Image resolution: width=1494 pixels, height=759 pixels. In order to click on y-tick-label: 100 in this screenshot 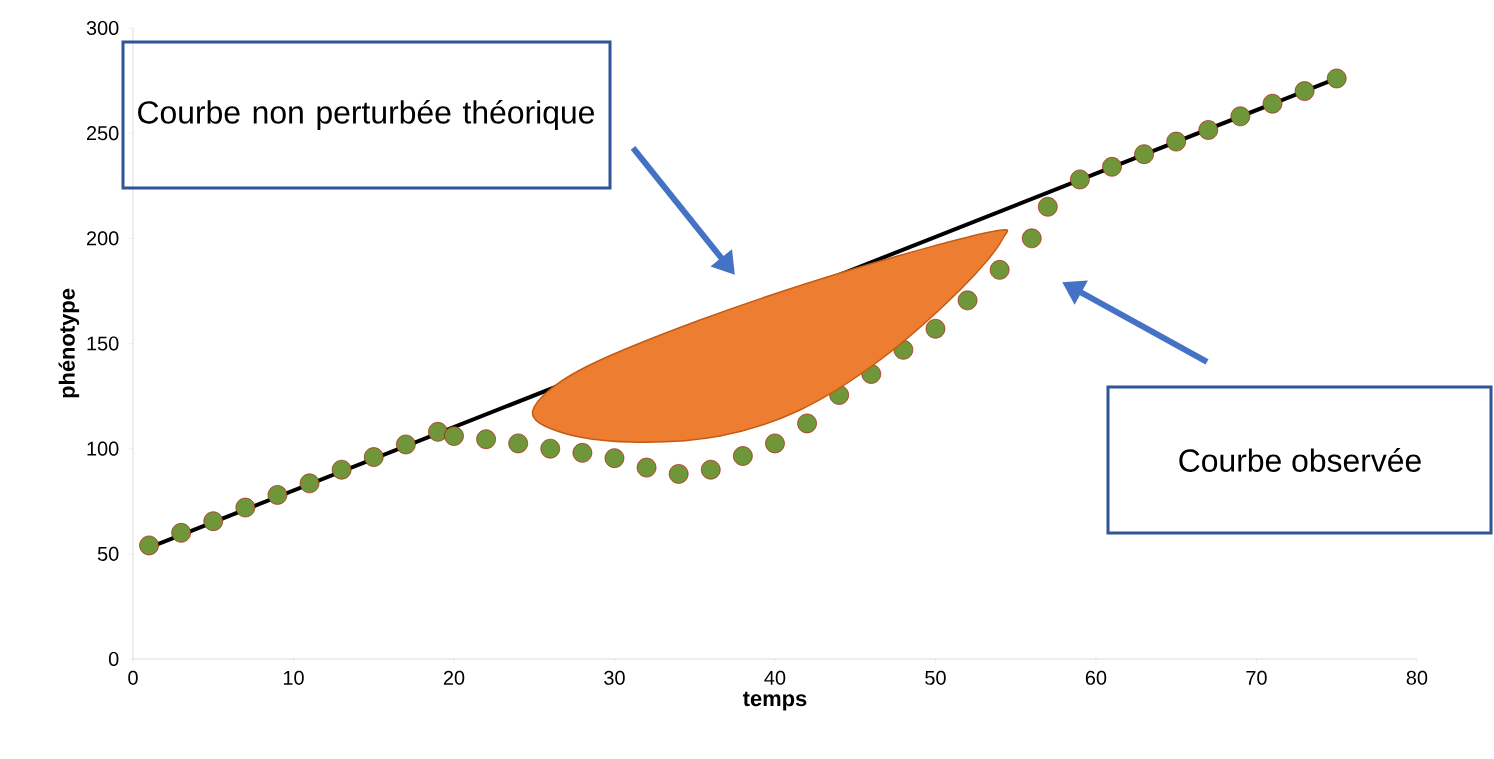, I will do `click(103, 448)`.